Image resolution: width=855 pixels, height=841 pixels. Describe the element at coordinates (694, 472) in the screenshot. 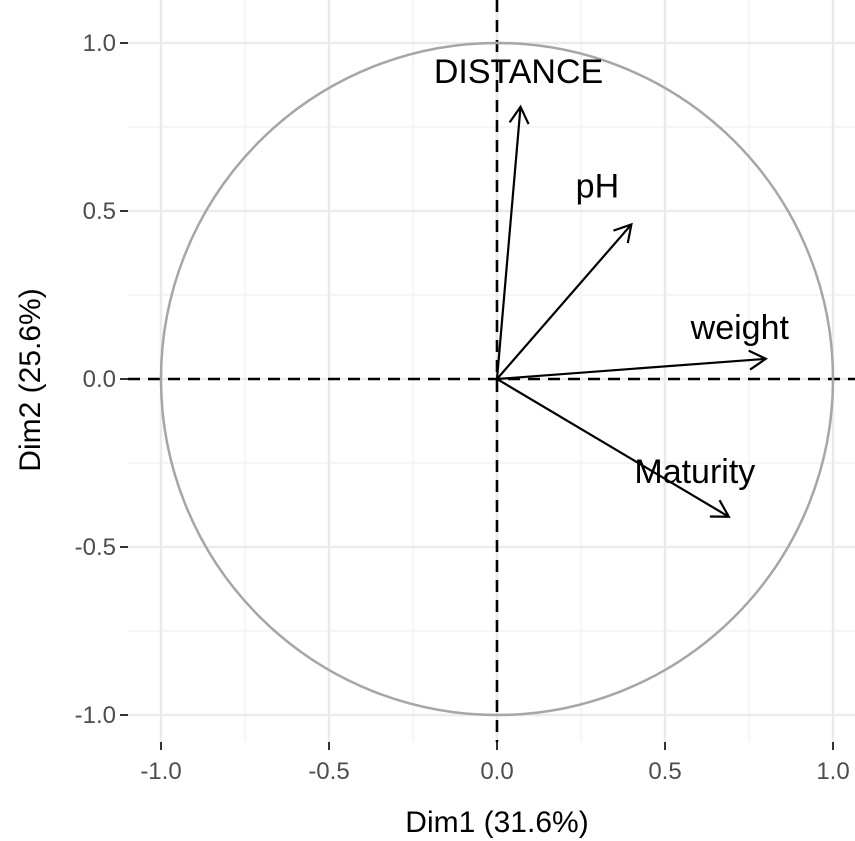

I see `variable-label-maturity: Maturity` at that location.